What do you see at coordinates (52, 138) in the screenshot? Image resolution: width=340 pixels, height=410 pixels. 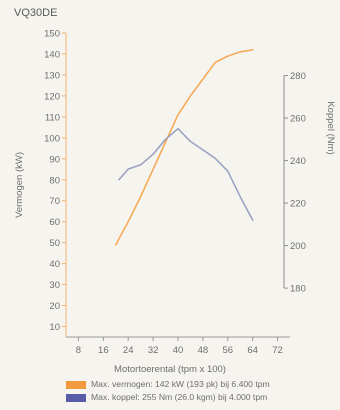 I see `y-left-tick-label: 100` at bounding box center [52, 138].